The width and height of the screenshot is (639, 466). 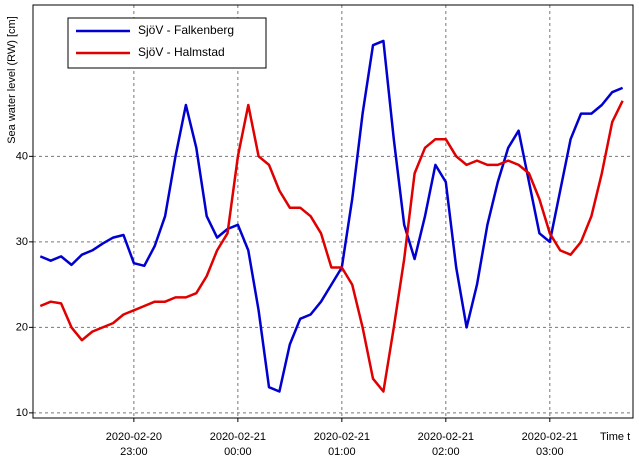 What do you see at coordinates (22, 413) in the screenshot?
I see `y-tick-label: 10` at bounding box center [22, 413].